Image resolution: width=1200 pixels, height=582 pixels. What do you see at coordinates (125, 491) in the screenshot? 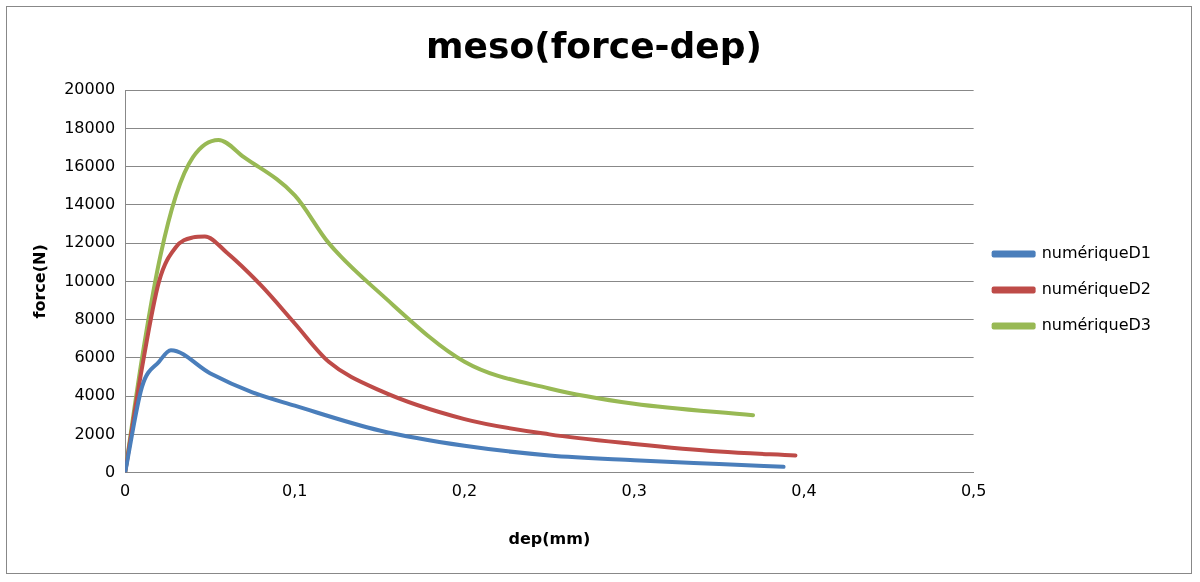
I see `x-tick-label: 0` at bounding box center [125, 491].